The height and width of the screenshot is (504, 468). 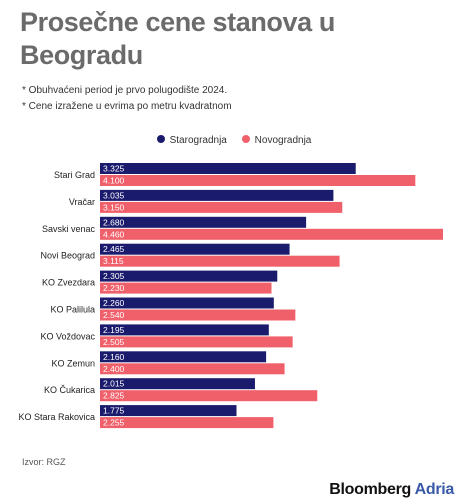 I want to click on value-label-novogradnja-stari-grad: 4.100, so click(x=114, y=181).